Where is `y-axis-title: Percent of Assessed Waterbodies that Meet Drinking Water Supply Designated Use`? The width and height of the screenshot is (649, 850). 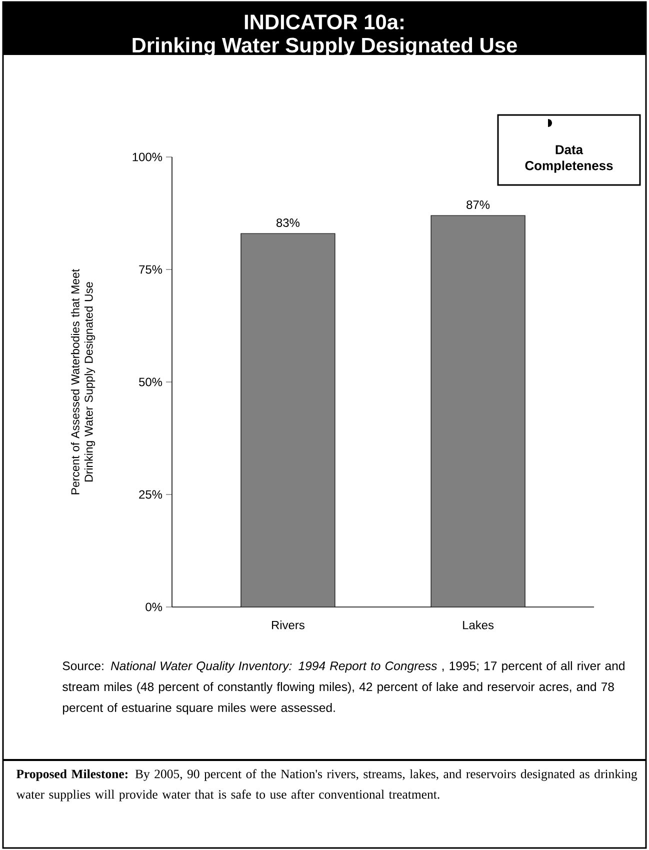
y-axis-title: Percent of Assessed Waterbodies that Meet Drinking Water Supply Designated Use is located at coordinates (83, 381).